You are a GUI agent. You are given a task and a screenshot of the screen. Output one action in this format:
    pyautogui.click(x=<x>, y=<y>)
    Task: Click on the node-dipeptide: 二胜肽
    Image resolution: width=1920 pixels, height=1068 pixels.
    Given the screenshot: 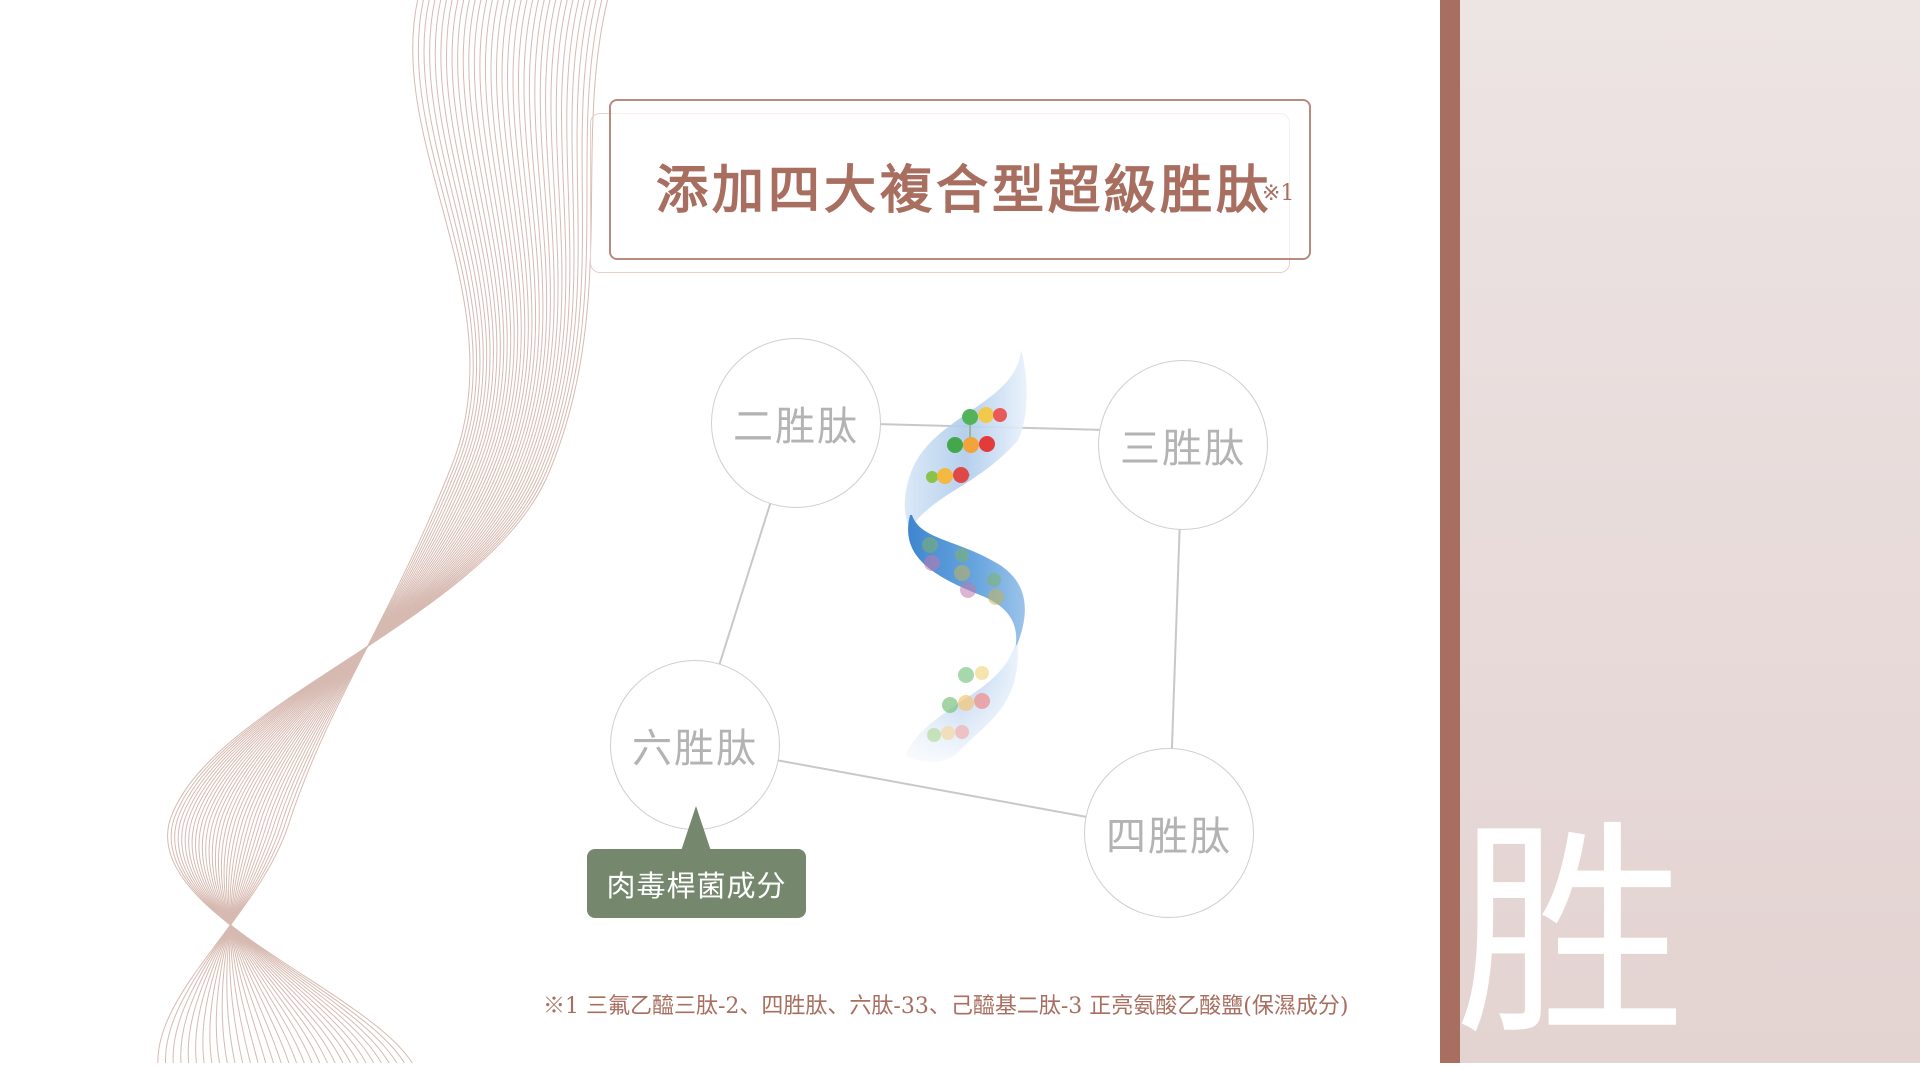 What is the action you would take?
    pyautogui.click(x=796, y=423)
    